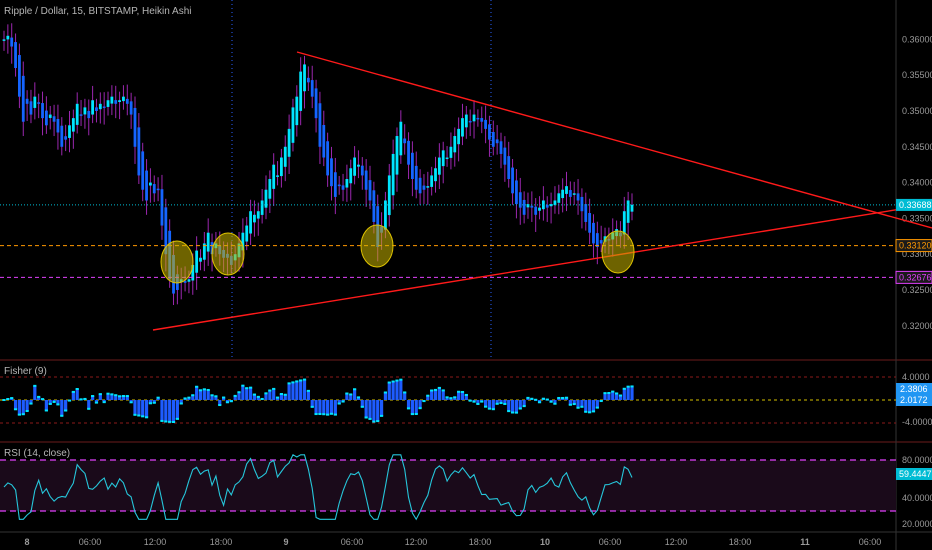  What do you see at coordinates (917, 111) in the screenshot?
I see `price-tick-label: 0.35000` at bounding box center [917, 111].